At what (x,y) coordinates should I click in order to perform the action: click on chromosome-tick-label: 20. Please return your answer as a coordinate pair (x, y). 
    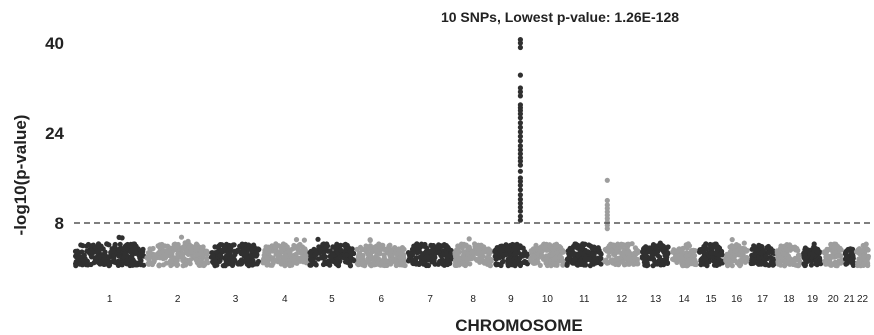
    Looking at the image, I should click on (834, 299).